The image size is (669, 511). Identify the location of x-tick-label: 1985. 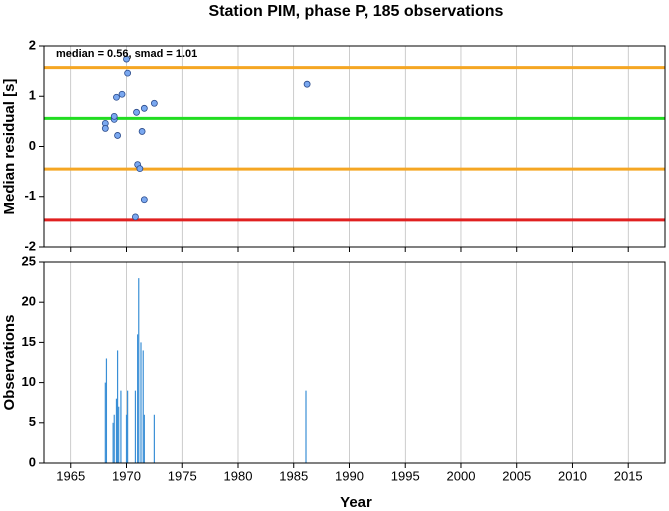
(293, 475).